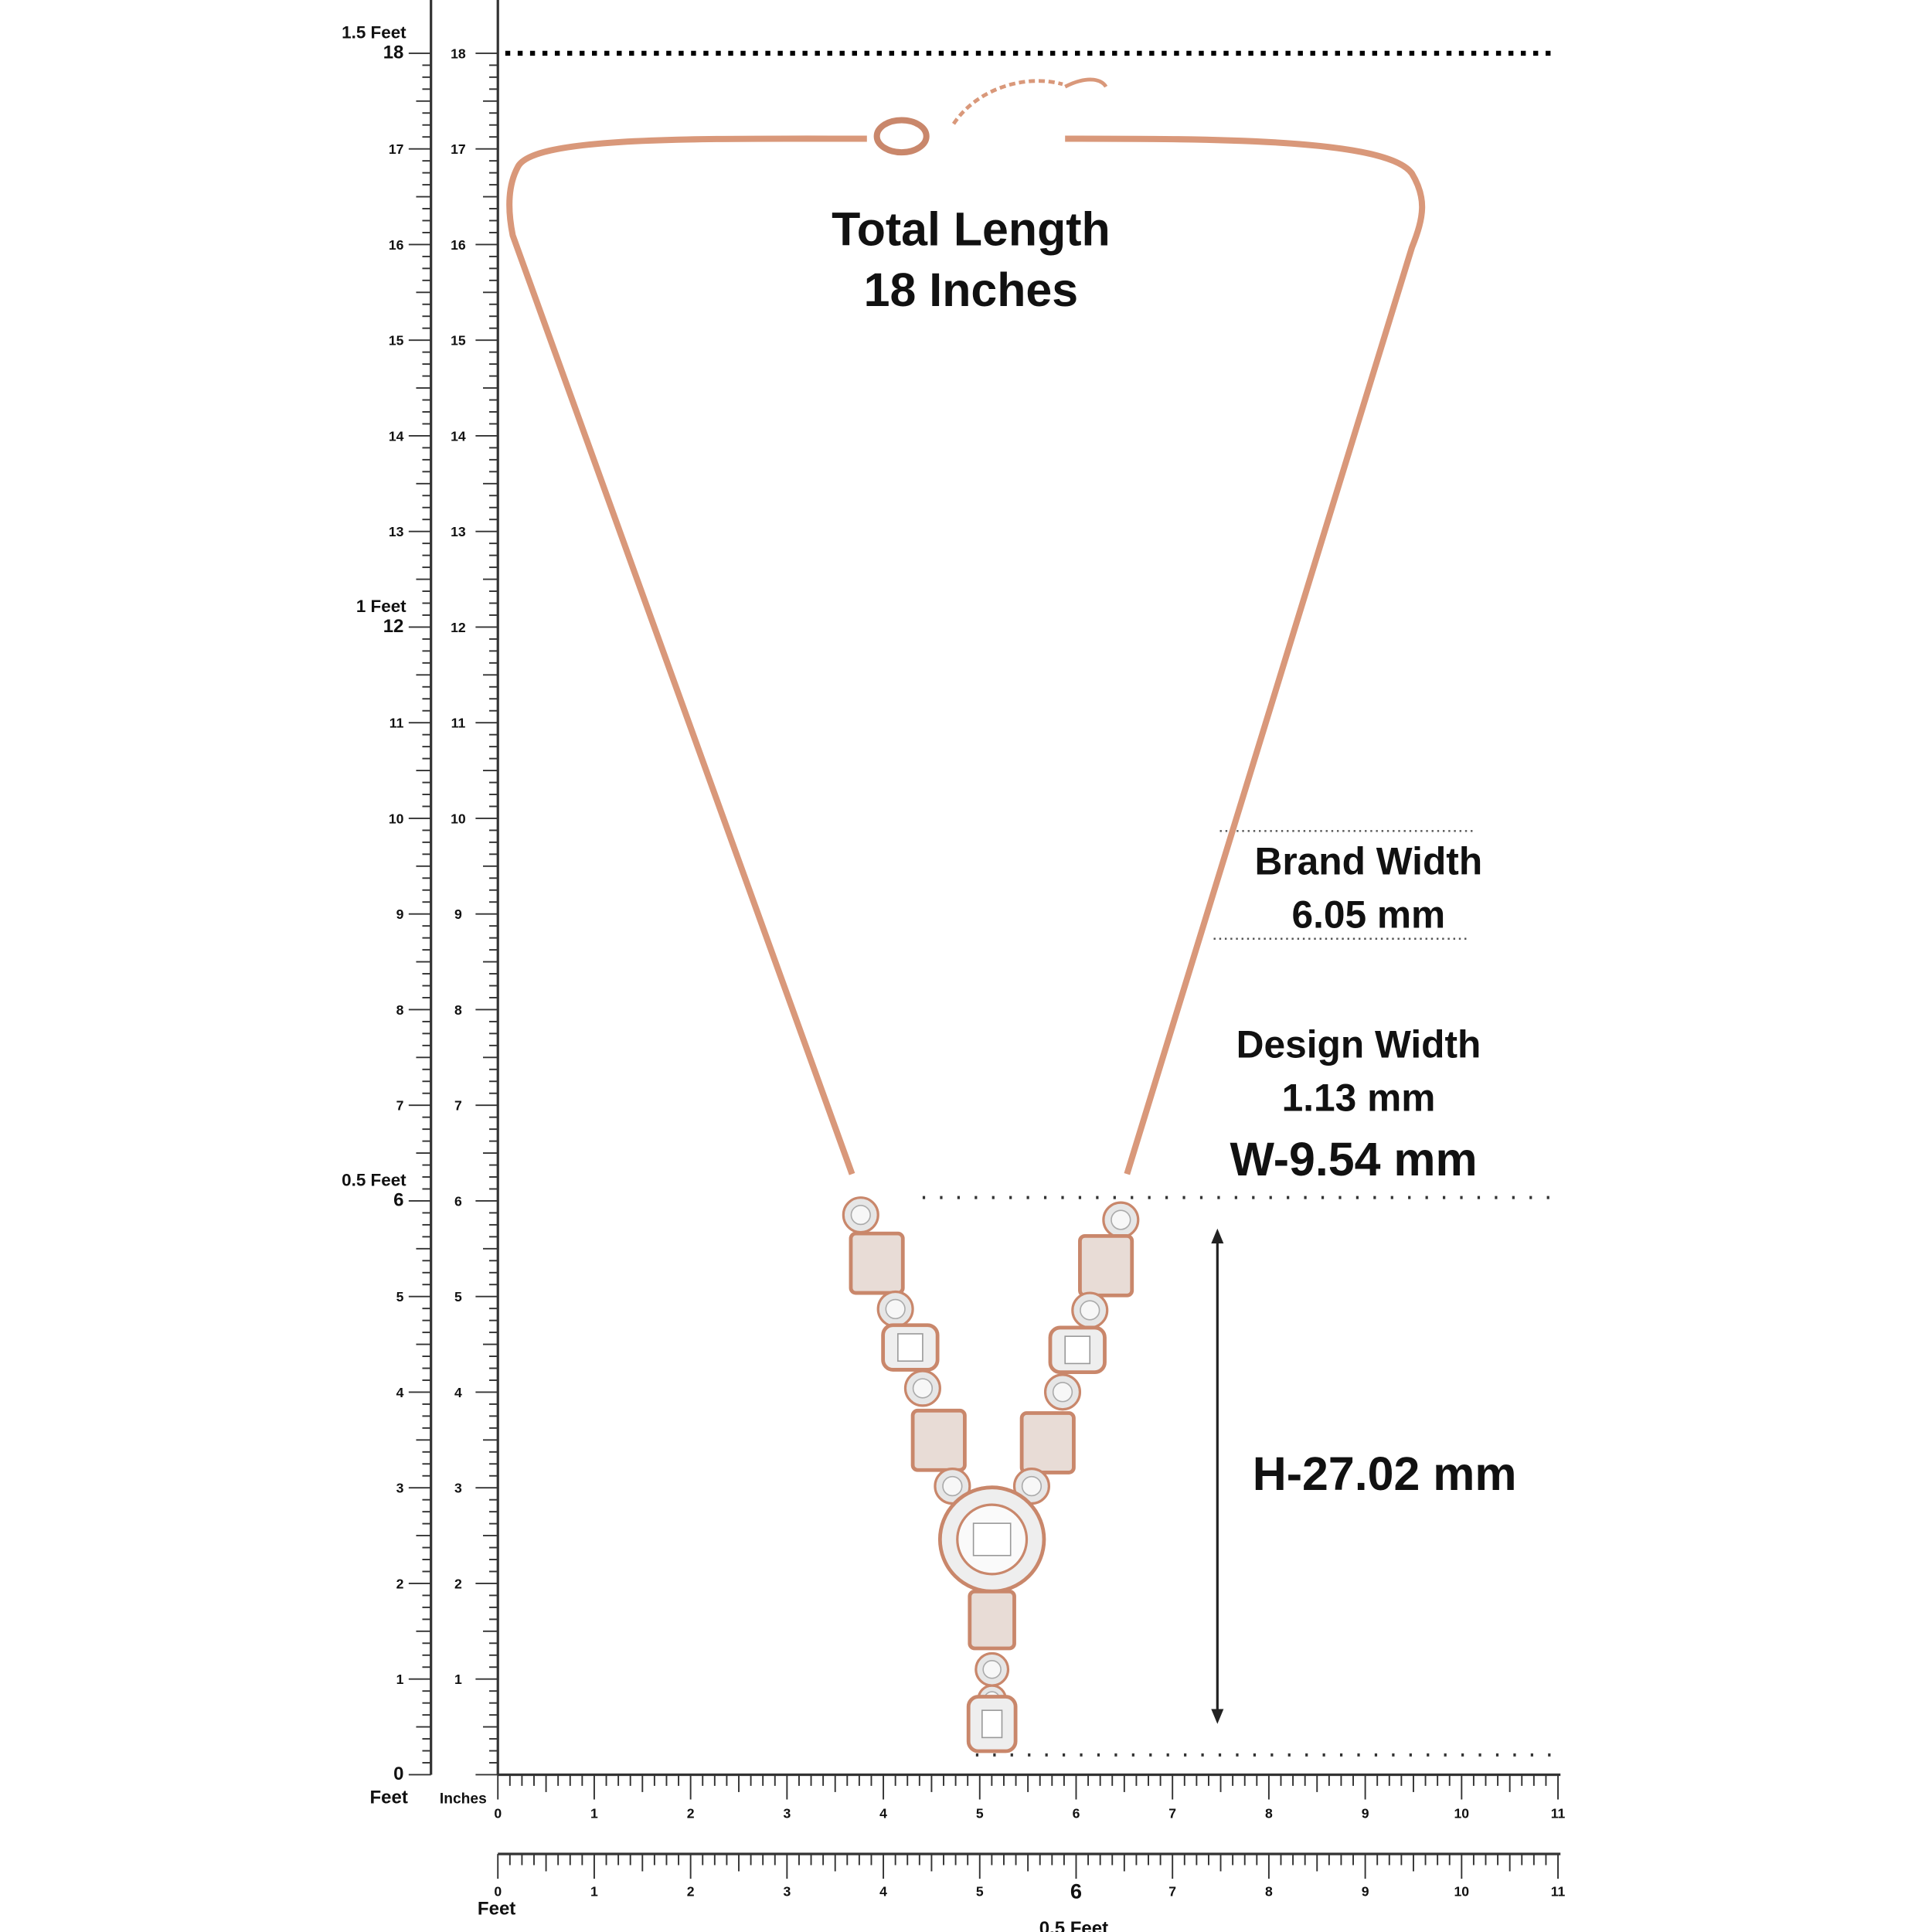 This screenshot has width=1932, height=1932. I want to click on feet-label: 1.5 Feet, so click(374, 33).